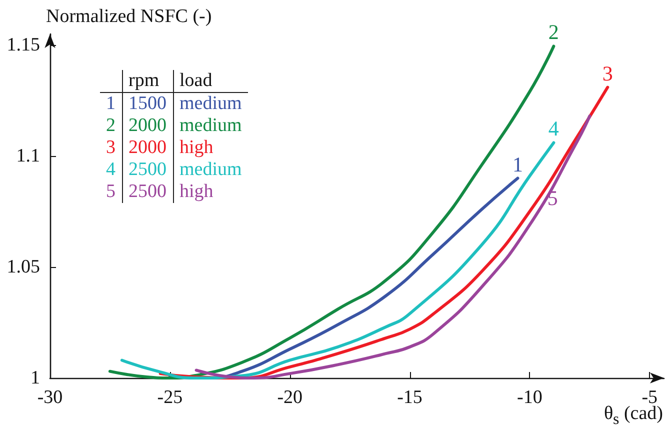 The height and width of the screenshot is (437, 671). Describe the element at coordinates (147, 81) in the screenshot. I see `annotation: rpm` at that location.